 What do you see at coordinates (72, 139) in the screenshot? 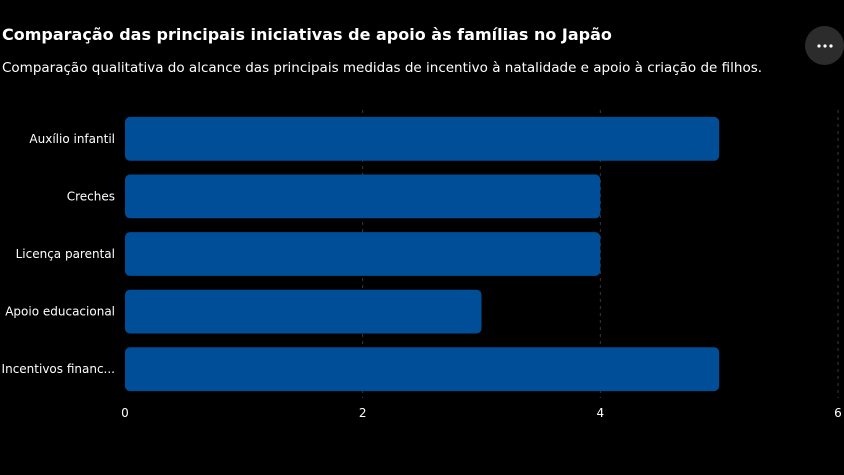
I see `category-label: Auxílio infantil` at bounding box center [72, 139].